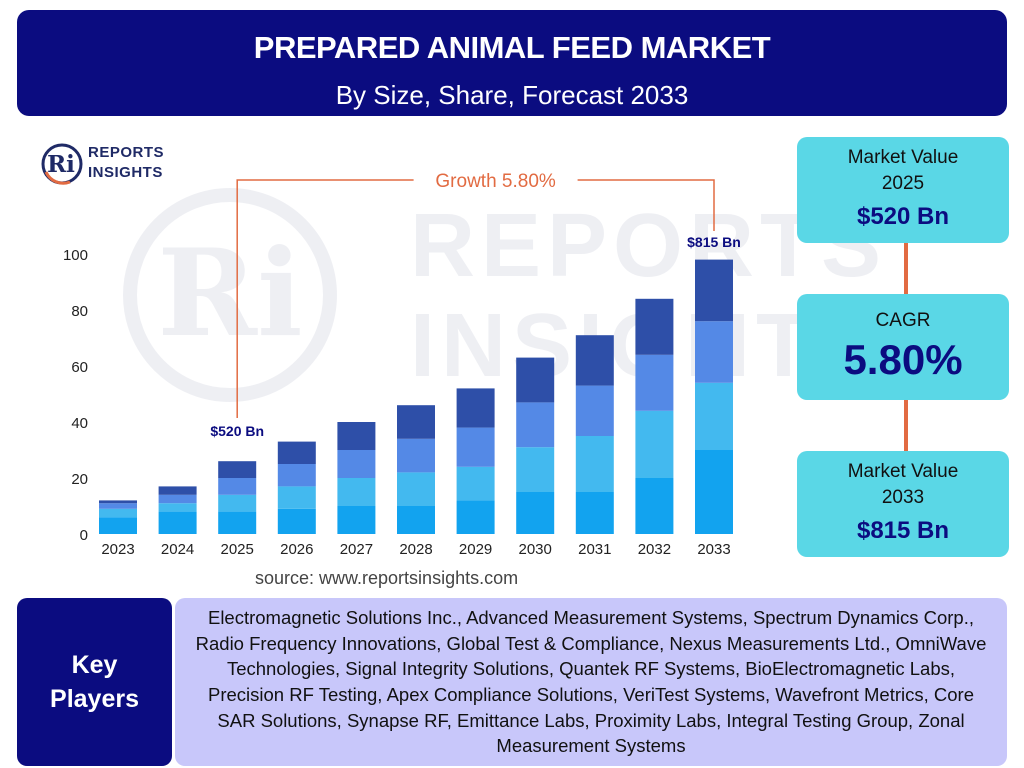 Image resolution: width=1024 pixels, height=768 pixels. Describe the element at coordinates (475, 549) in the screenshot. I see `x-tick-label: 2029` at that location.